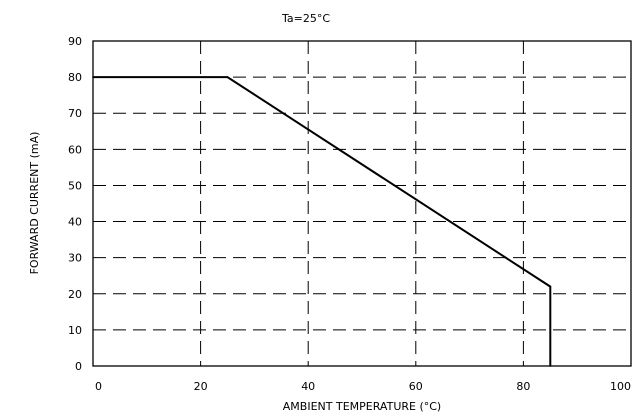 Image resolution: width=640 pixels, height=418 pixels. What do you see at coordinates (201, 386) in the screenshot?
I see `x-tick-label: 20` at bounding box center [201, 386].